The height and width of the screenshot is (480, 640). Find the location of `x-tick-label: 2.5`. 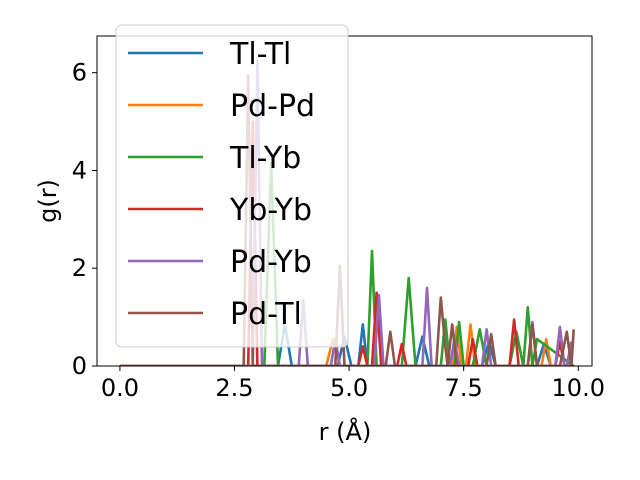

x-tick-label: 2.5 is located at coordinates (234, 388).